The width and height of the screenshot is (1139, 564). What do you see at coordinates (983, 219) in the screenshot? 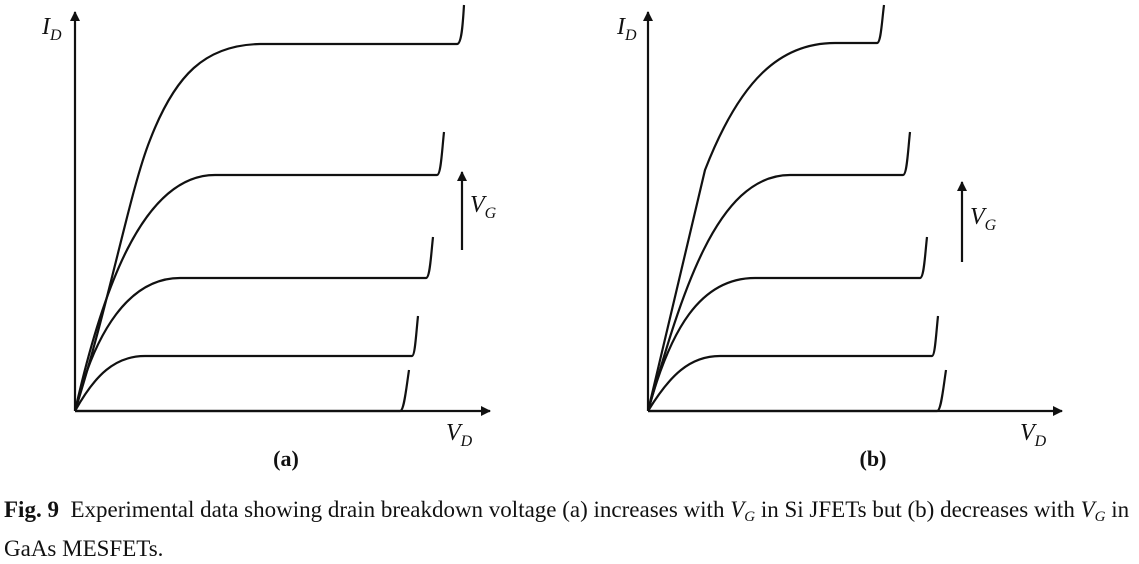
I see `vg-label-b: VG` at bounding box center [983, 219].